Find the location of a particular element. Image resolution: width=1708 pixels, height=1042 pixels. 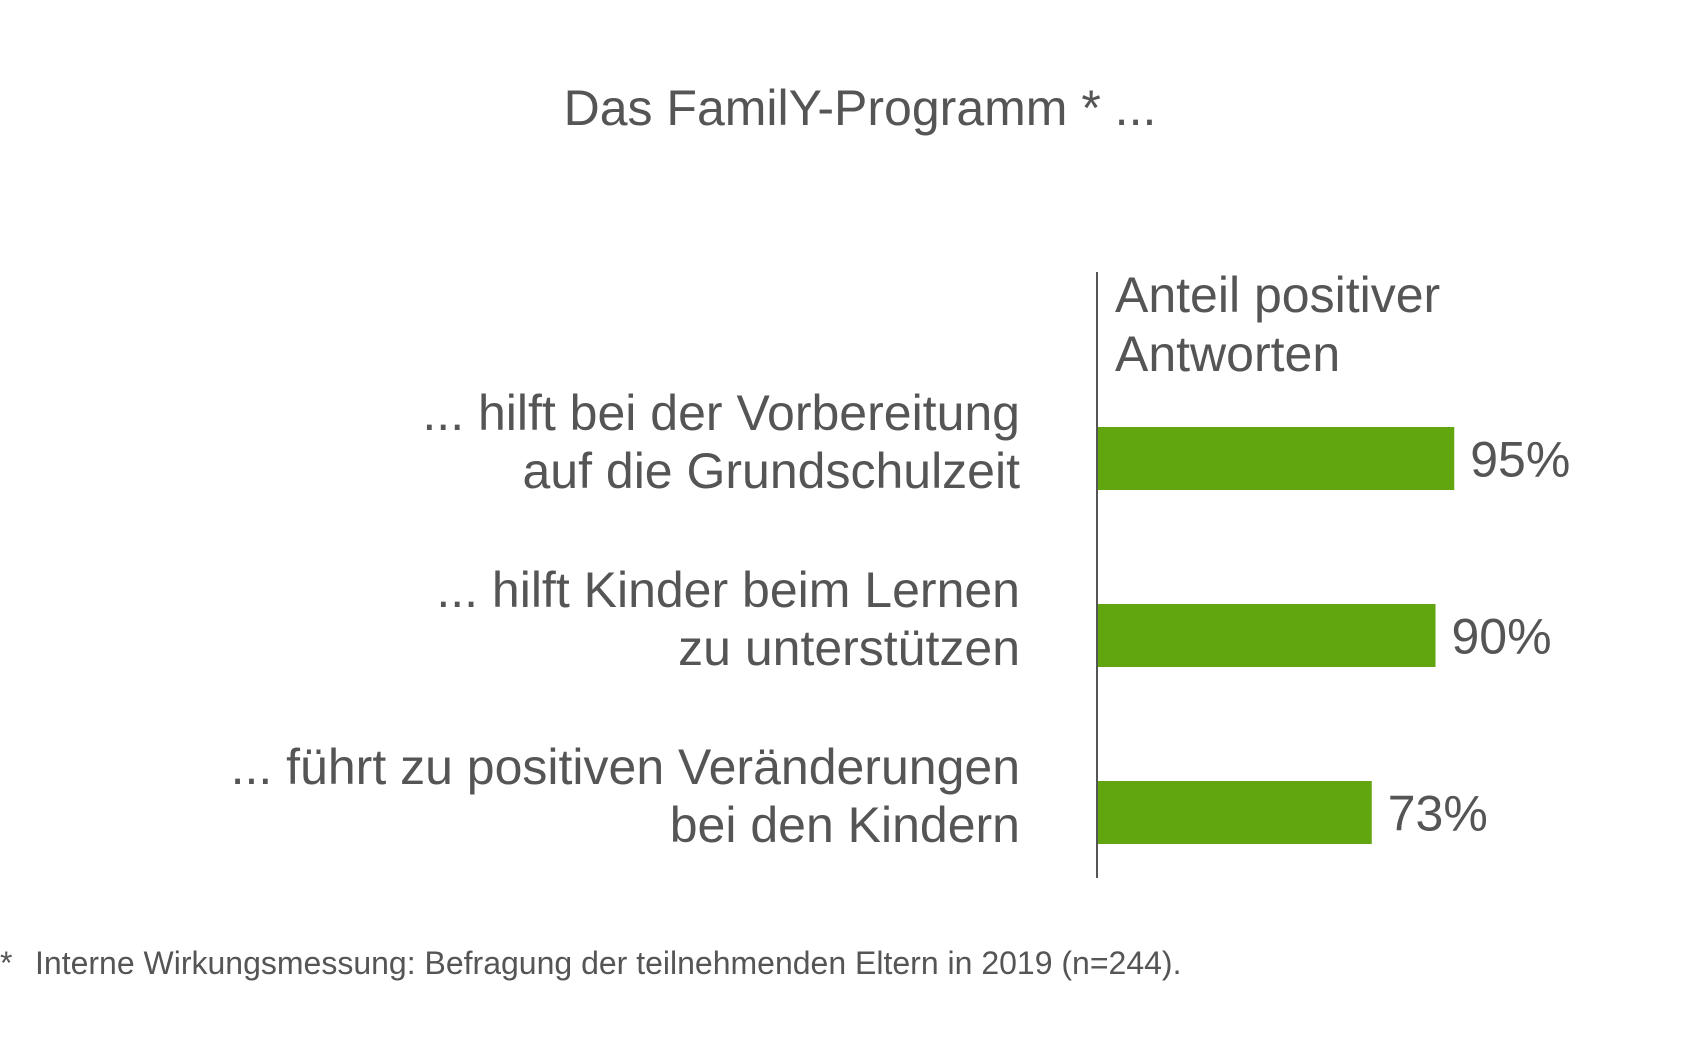

category-label-2-line-2: zu unterstützen is located at coordinates (849, 648).